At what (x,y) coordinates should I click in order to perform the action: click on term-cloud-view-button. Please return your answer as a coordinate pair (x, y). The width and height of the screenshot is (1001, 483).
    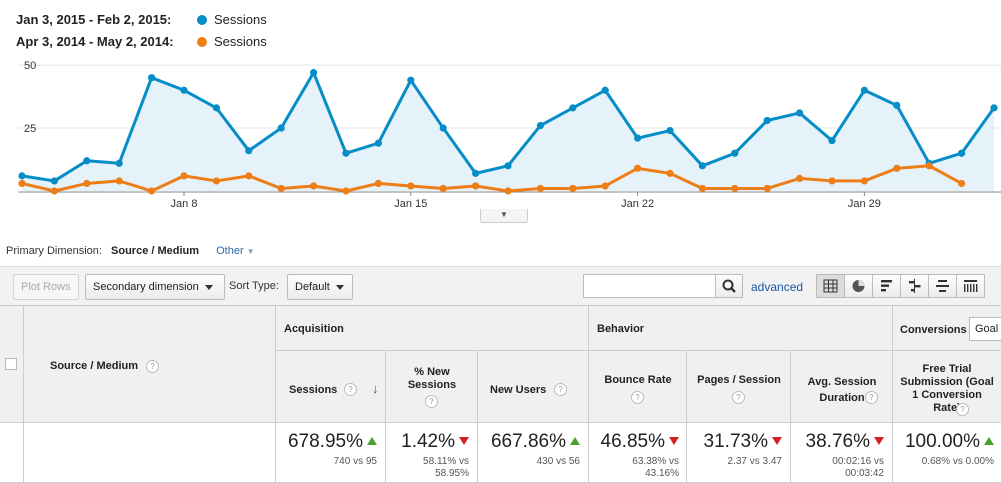
    Looking at the image, I should click on (942, 286).